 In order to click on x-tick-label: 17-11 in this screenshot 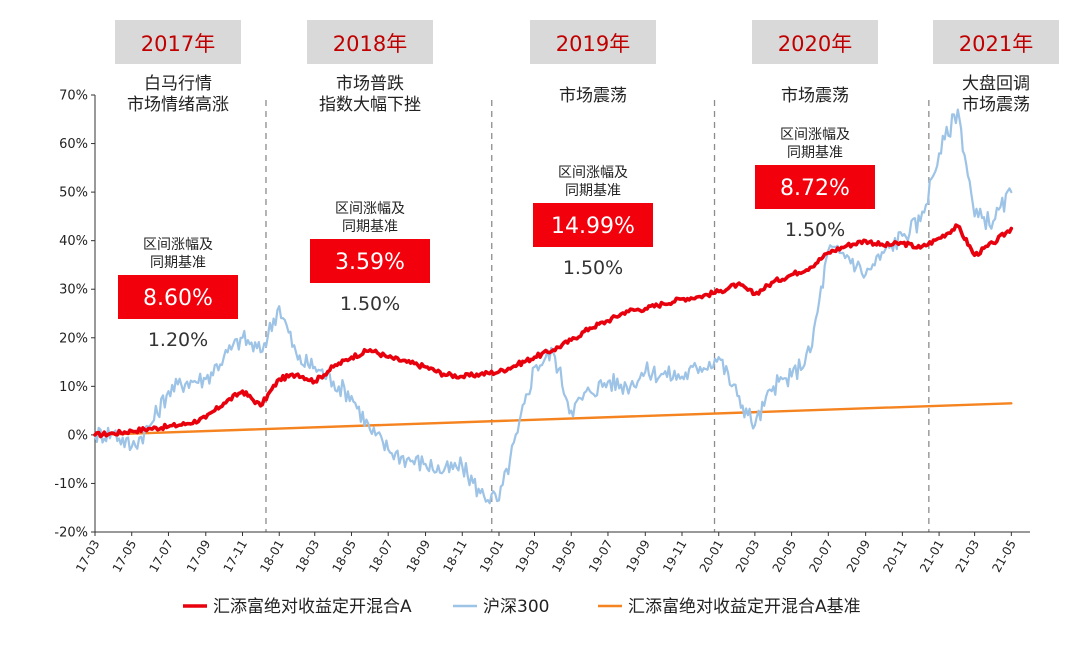, I will do `click(236, 556)`.